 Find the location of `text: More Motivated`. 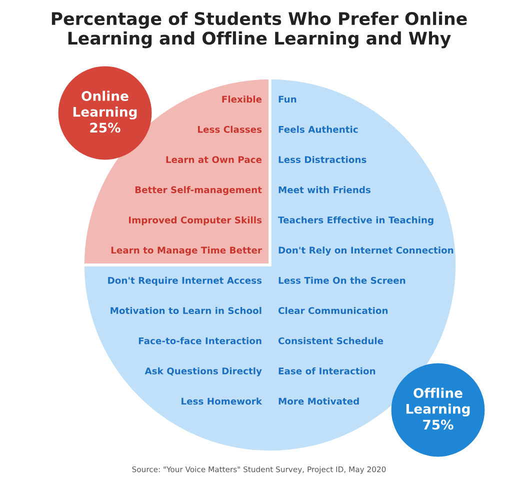

text: More Motivated is located at coordinates (318, 401).